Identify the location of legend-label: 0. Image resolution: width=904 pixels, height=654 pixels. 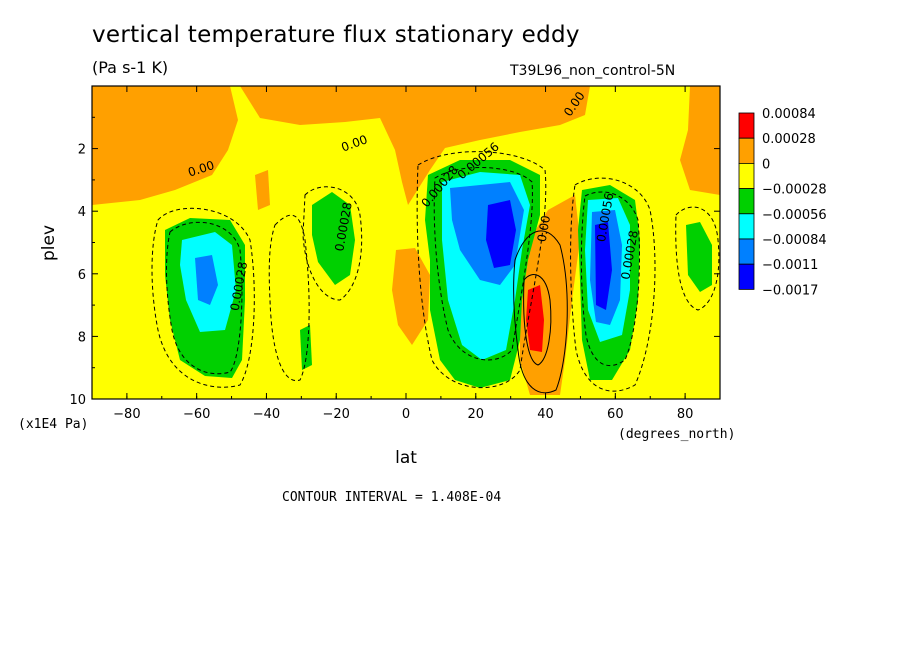
(766, 164).